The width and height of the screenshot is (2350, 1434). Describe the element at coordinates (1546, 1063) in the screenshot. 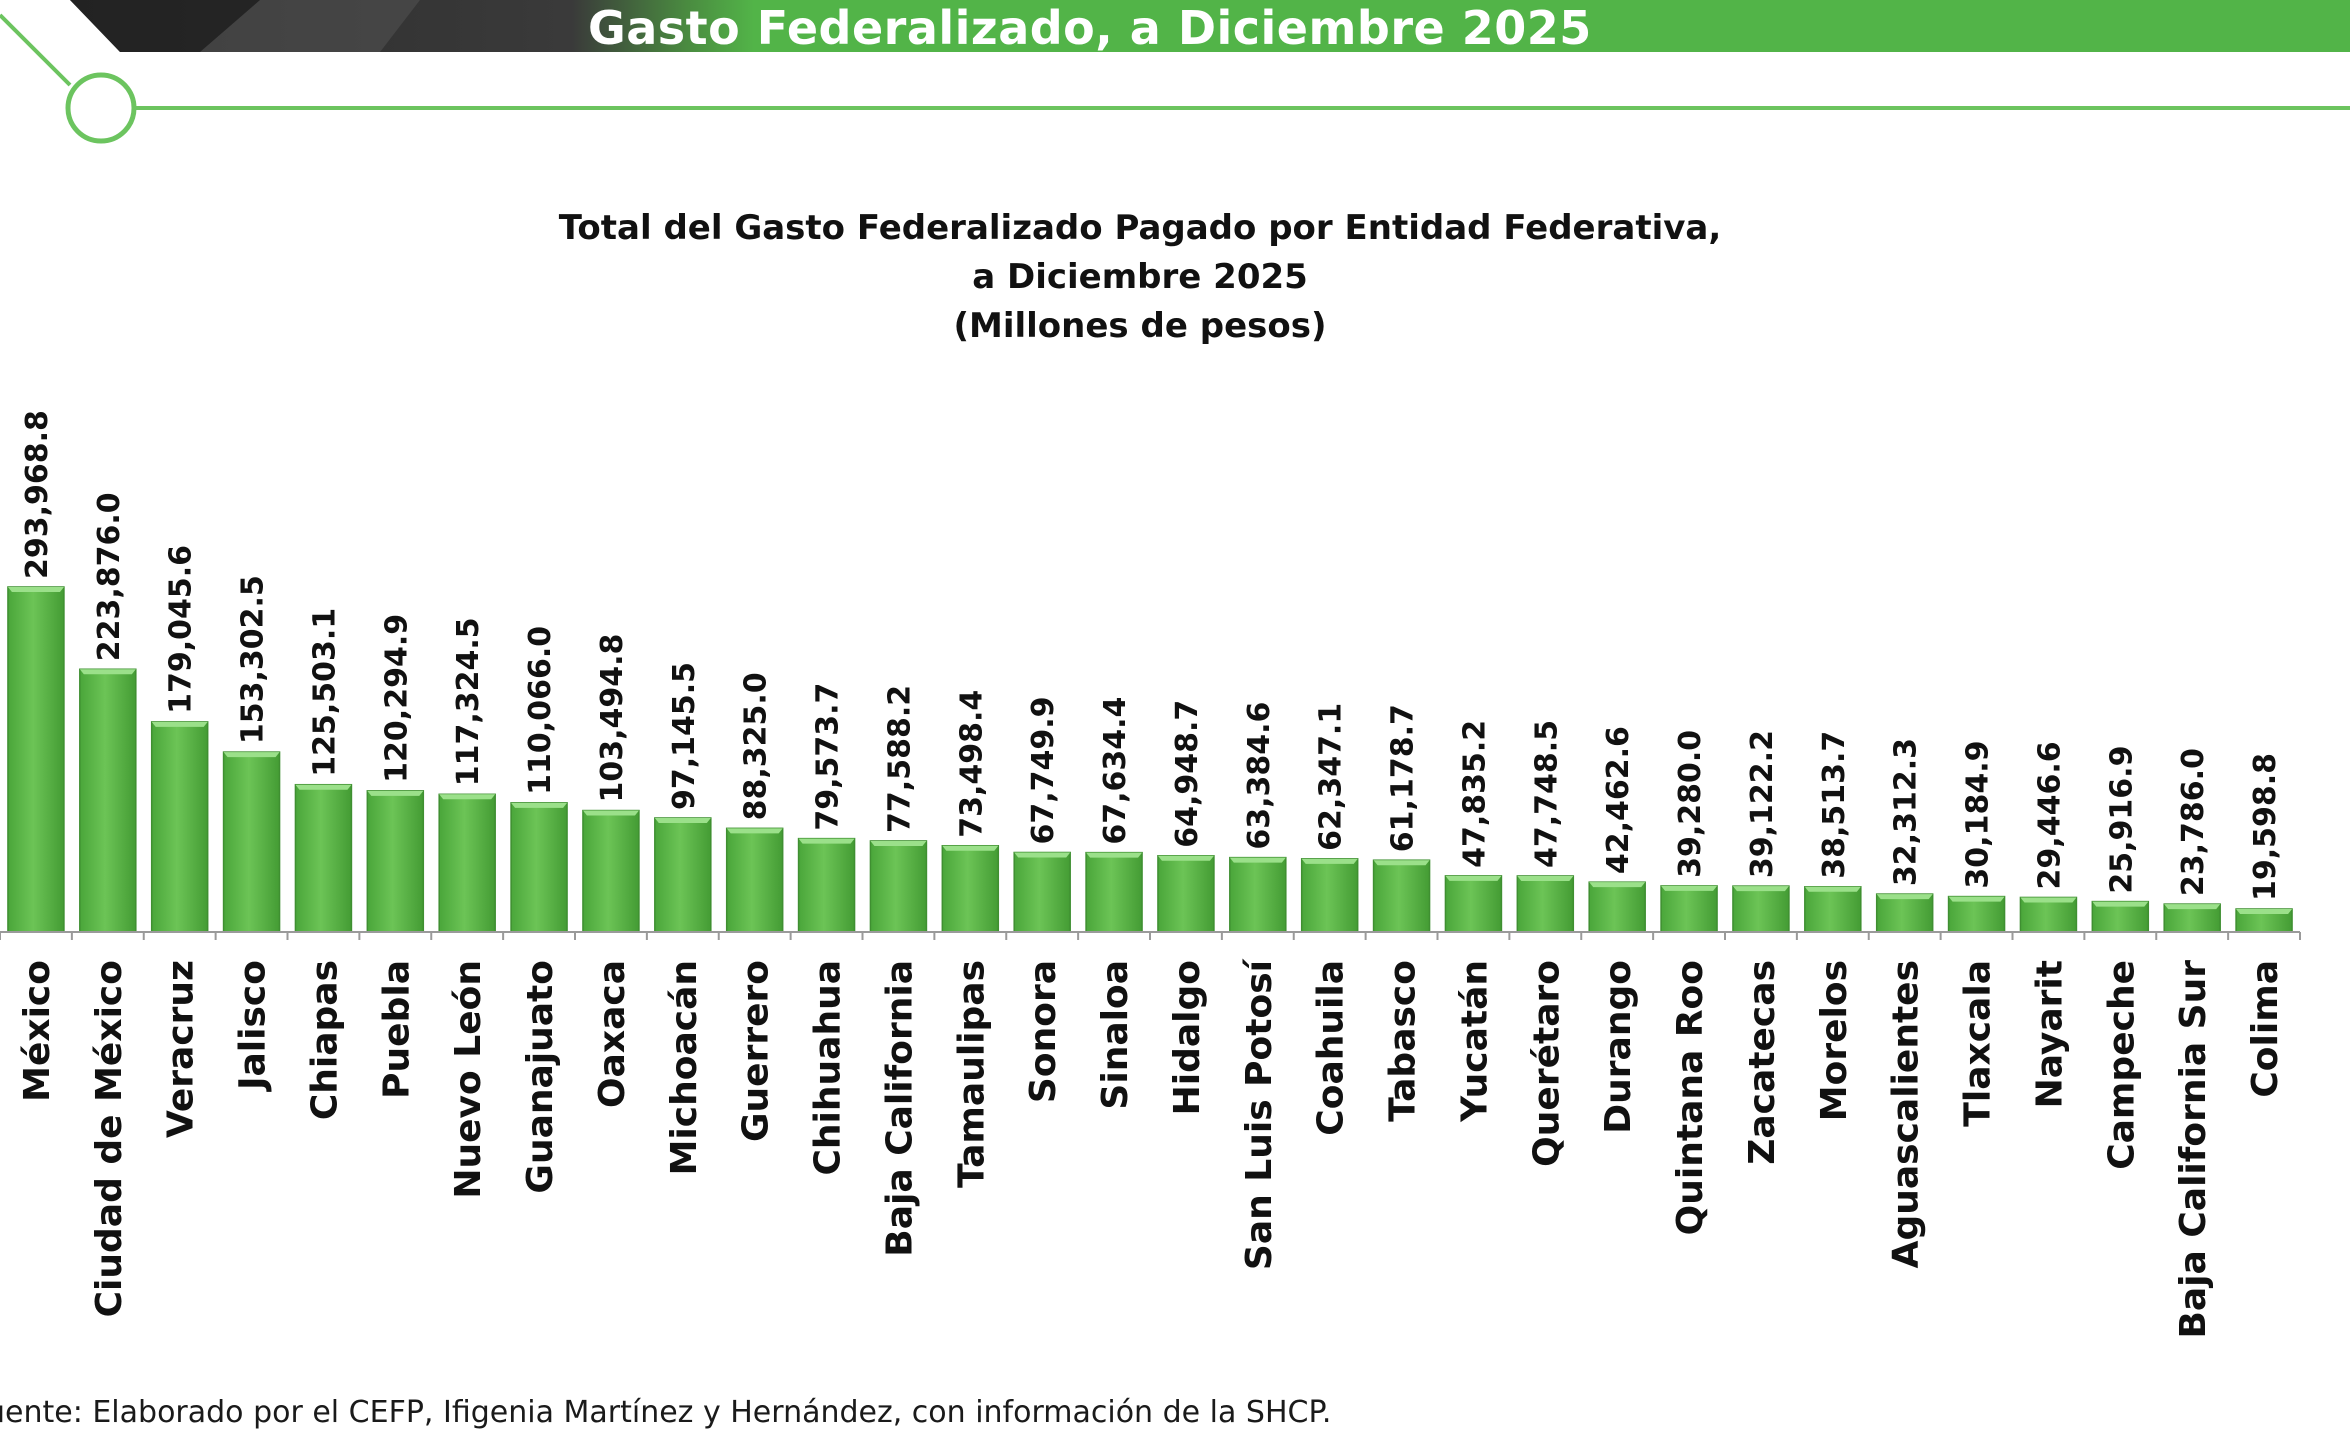

I see `category-label: Querétaro` at that location.